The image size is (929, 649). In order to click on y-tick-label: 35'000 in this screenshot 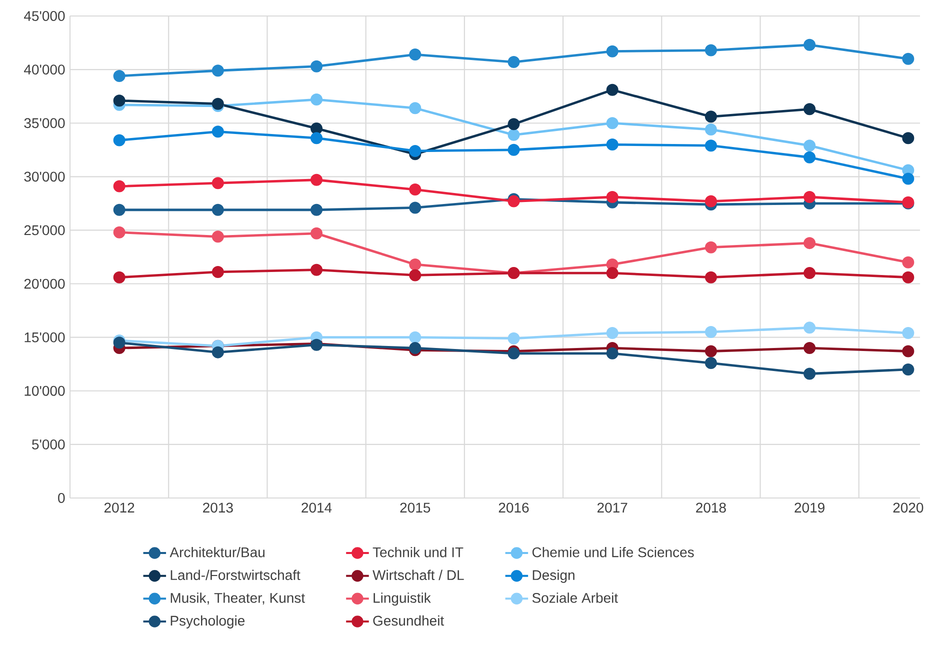, I will do `click(44, 123)`.